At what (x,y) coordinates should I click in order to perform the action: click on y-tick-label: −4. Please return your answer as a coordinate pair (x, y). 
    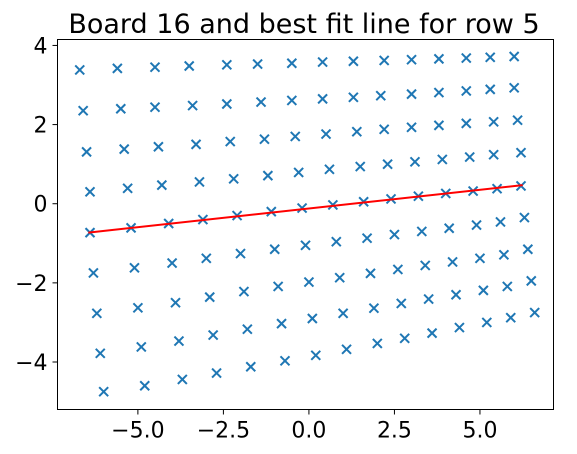
    Looking at the image, I should click on (31, 363).